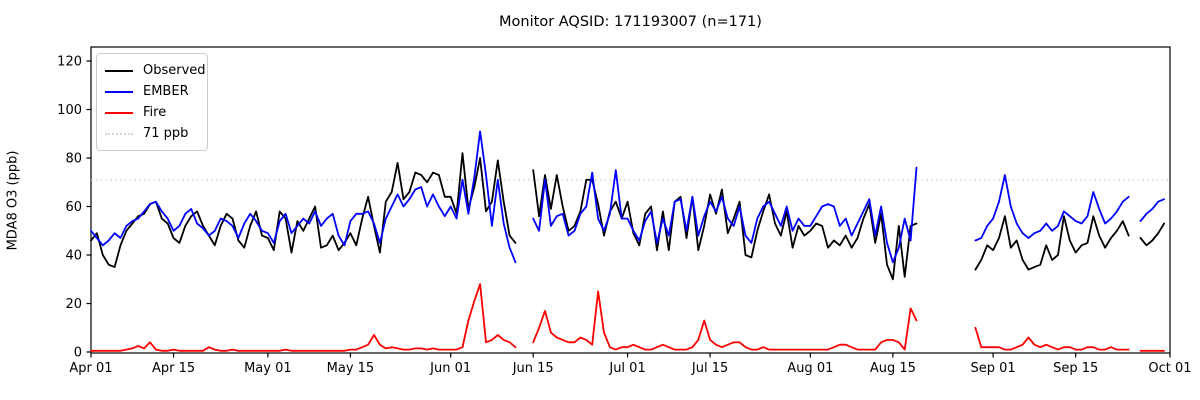 This screenshot has width=1200, height=400. Describe the element at coordinates (1169, 368) in the screenshot. I see `x-tick-label: Oct 01` at that location.